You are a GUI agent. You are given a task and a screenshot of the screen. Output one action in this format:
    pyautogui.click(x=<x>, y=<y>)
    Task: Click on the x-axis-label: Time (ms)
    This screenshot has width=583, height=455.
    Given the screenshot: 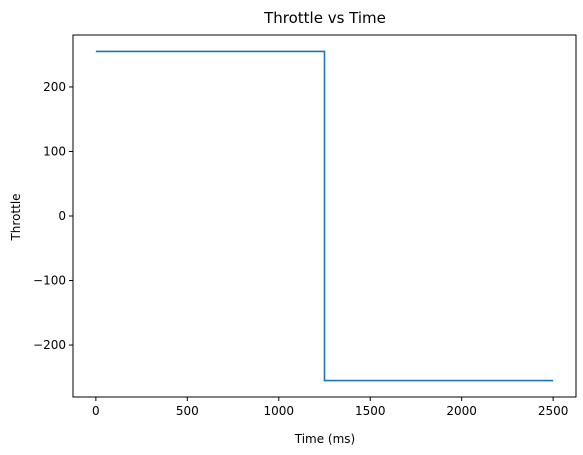 What is the action you would take?
    pyautogui.click(x=325, y=439)
    